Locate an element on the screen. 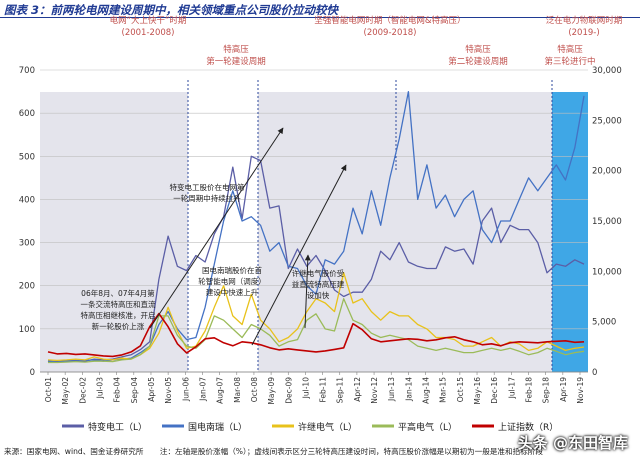 Image resolution: width=640 pixels, height=463 pixels. cycle-subtitle-2: 第三轮进行中 is located at coordinates (569, 61).